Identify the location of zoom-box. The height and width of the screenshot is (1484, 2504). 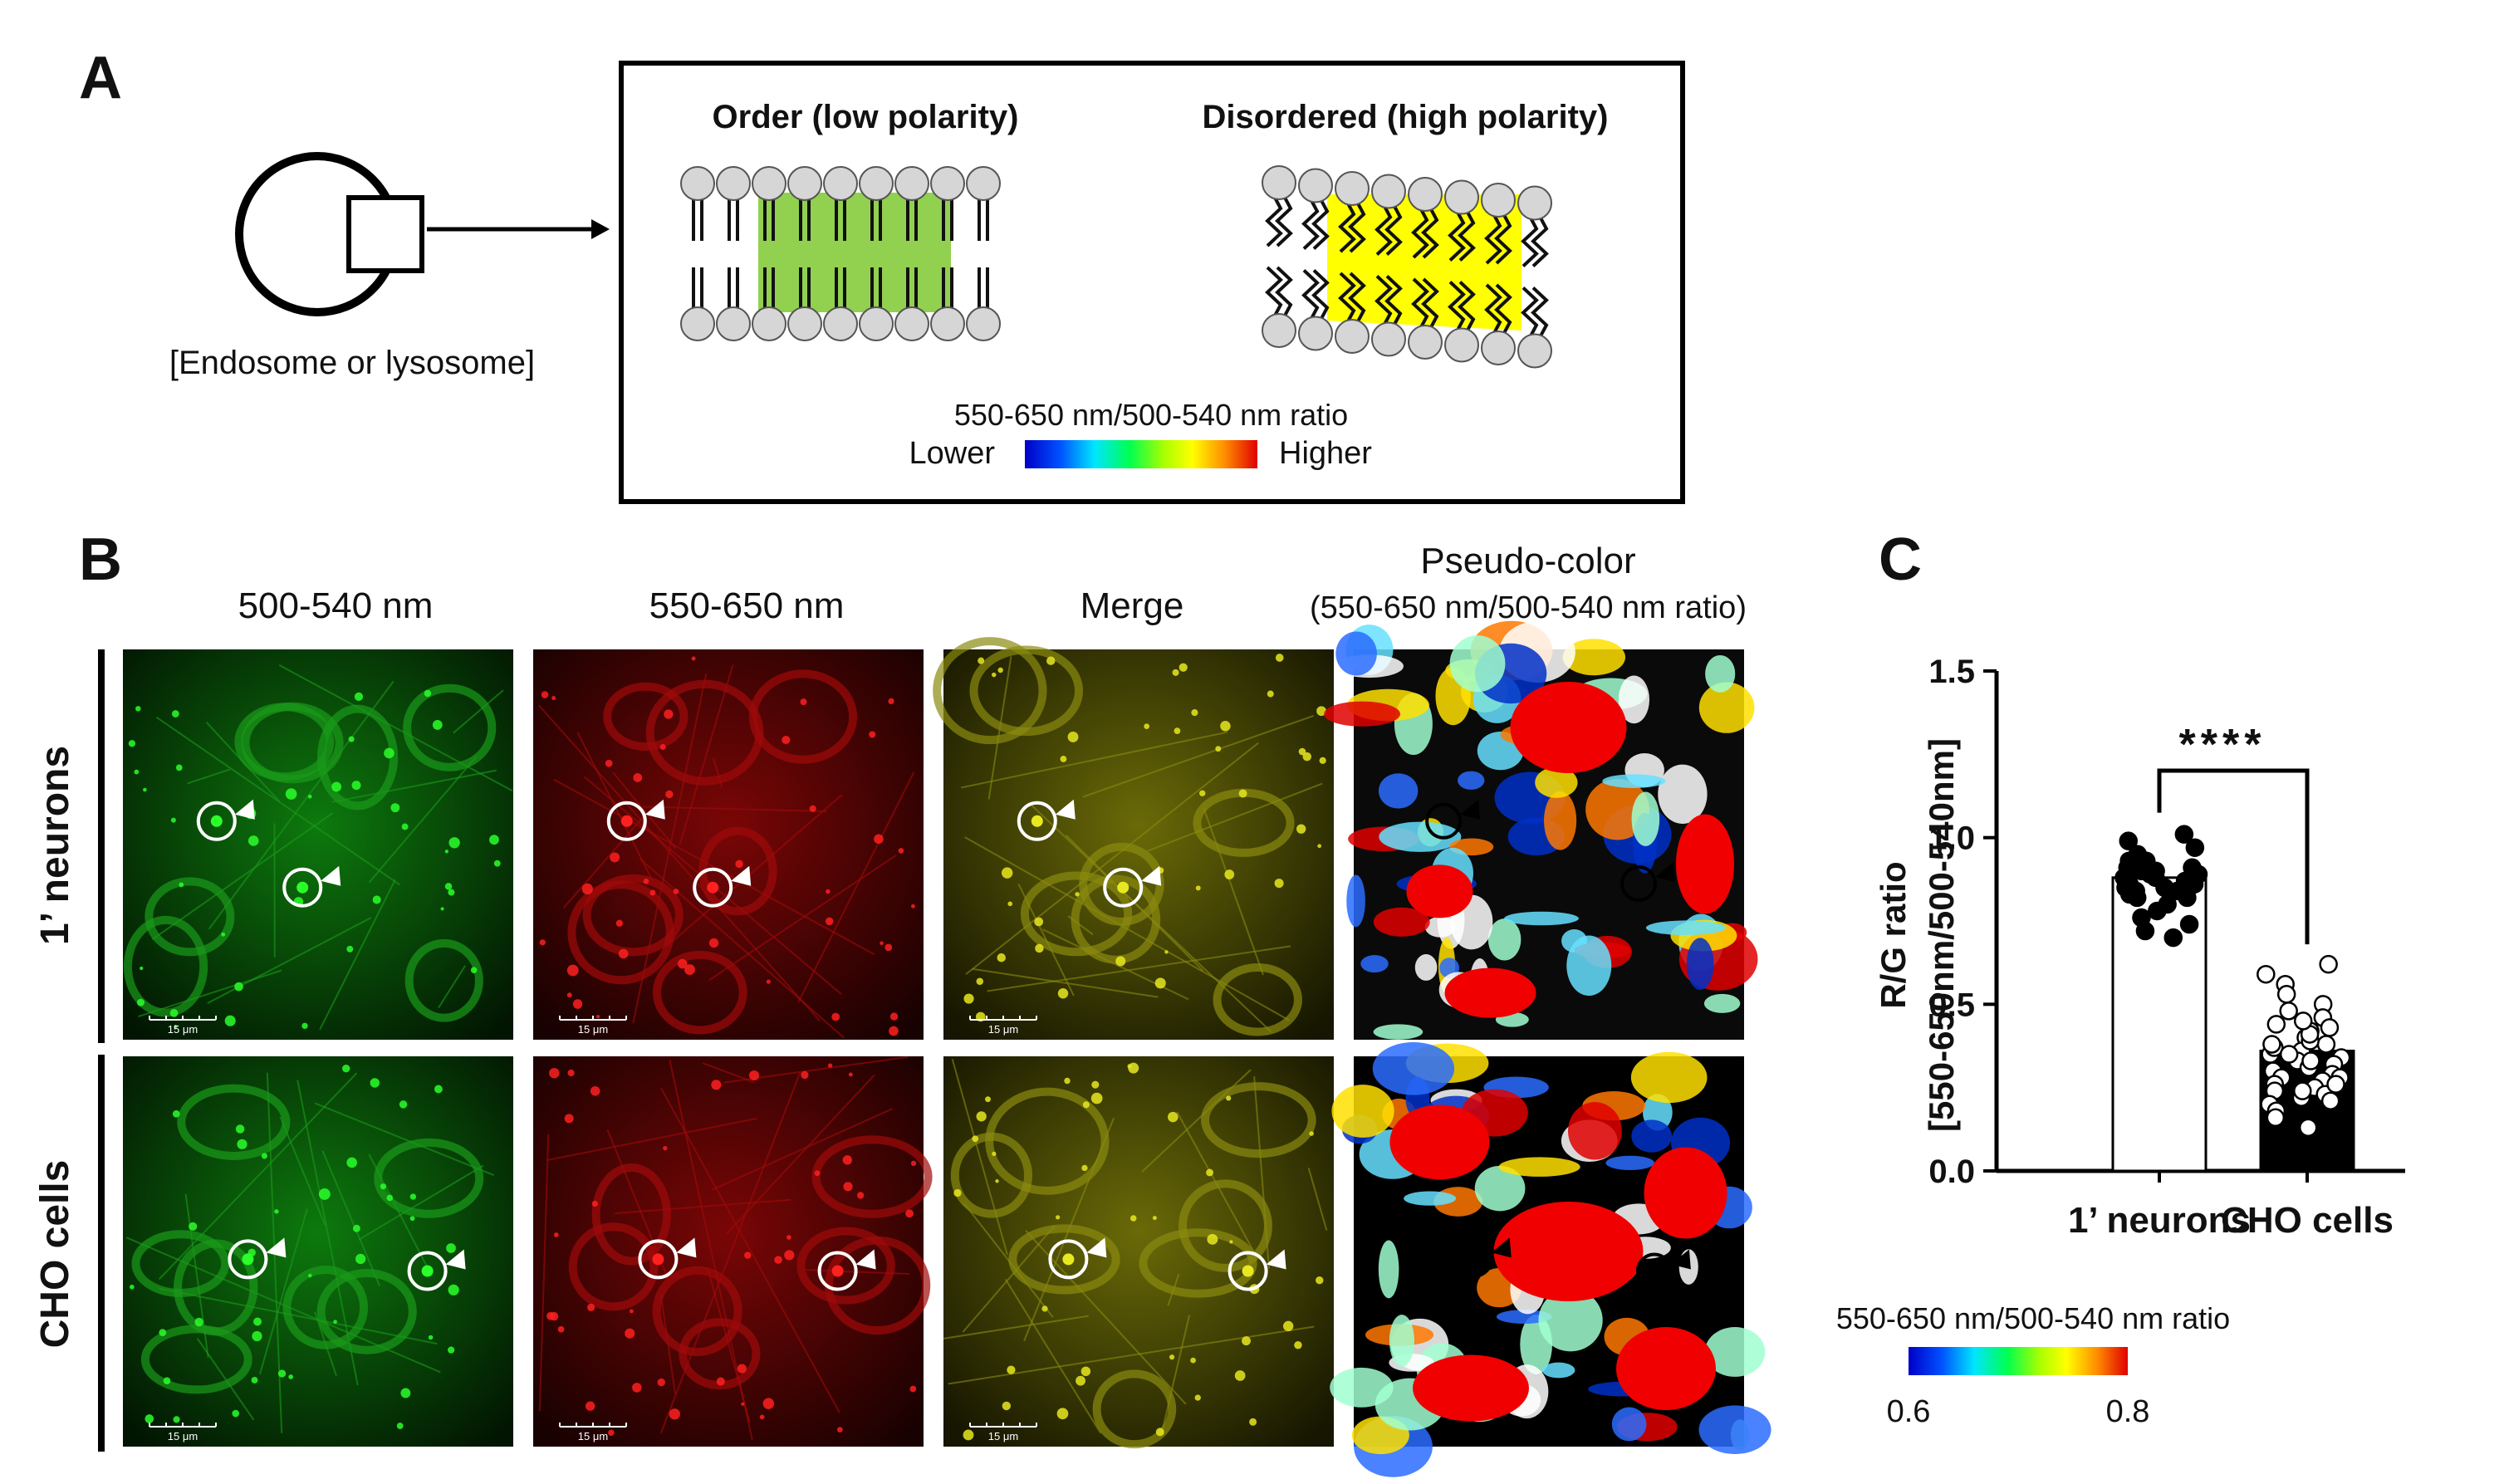
(385, 234).